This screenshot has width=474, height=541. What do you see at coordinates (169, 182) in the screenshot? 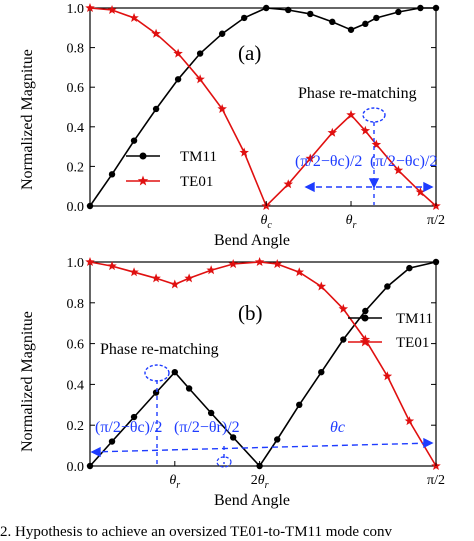
I see `legend-item-te01-a: TE01` at bounding box center [169, 182].